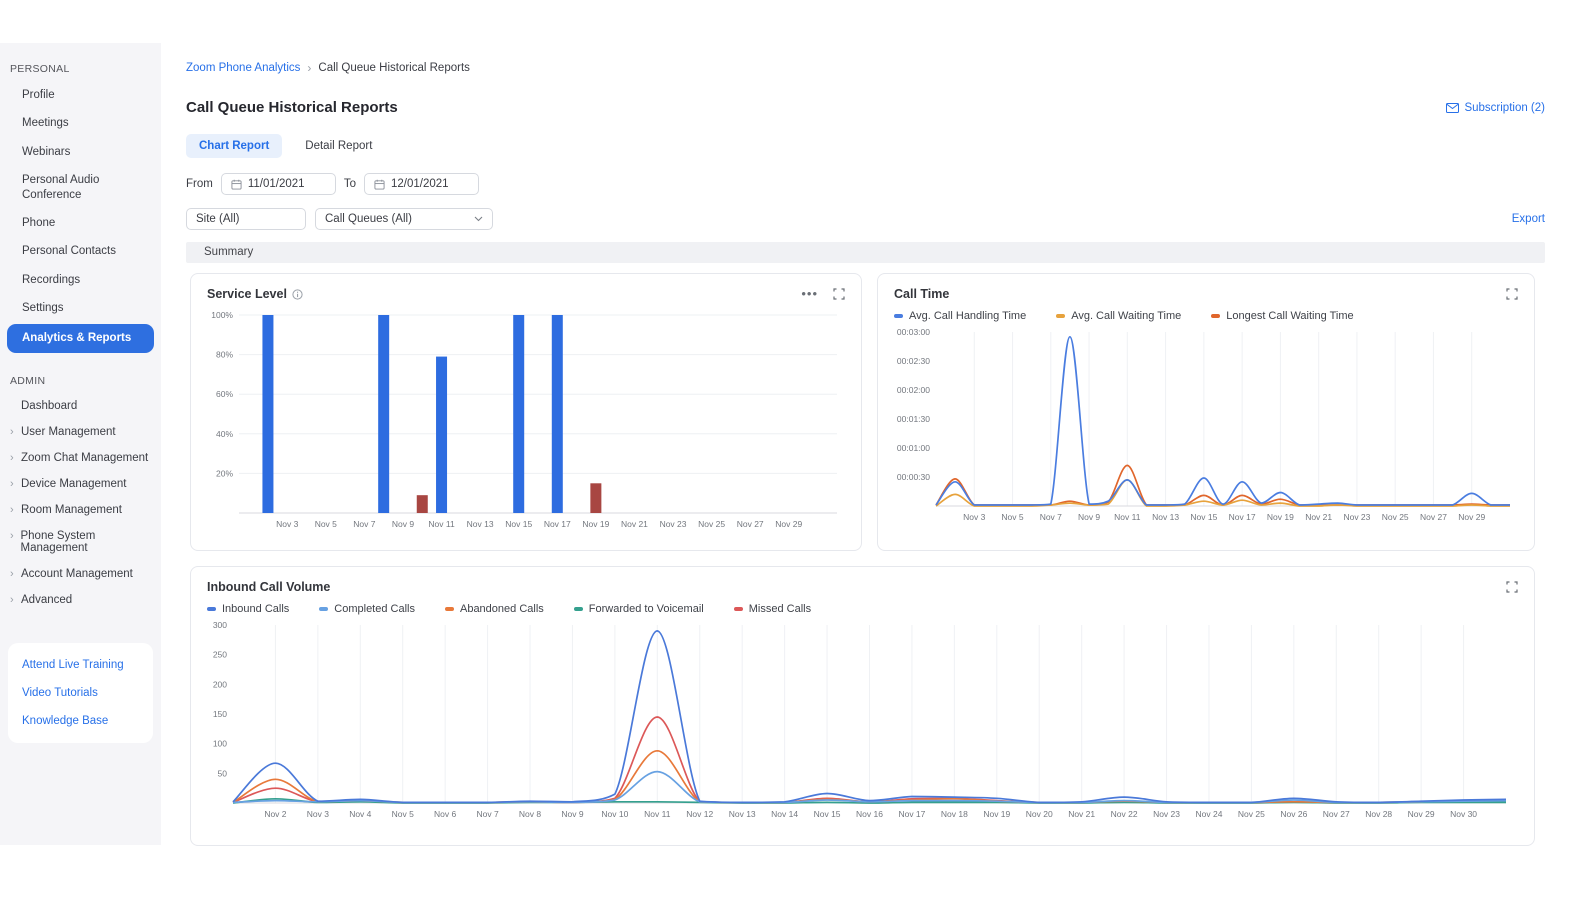  Describe the element at coordinates (954, 814) in the screenshot. I see `svg-text: Nov 18` at that location.